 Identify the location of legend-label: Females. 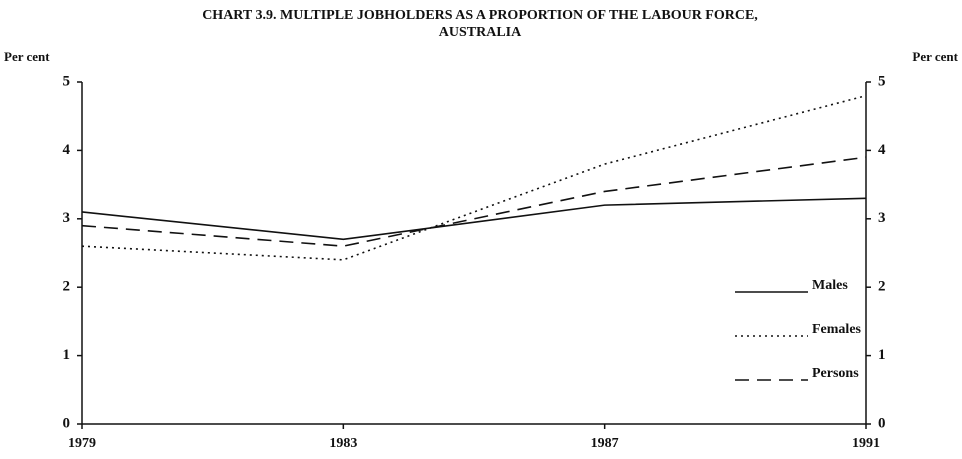
(837, 329).